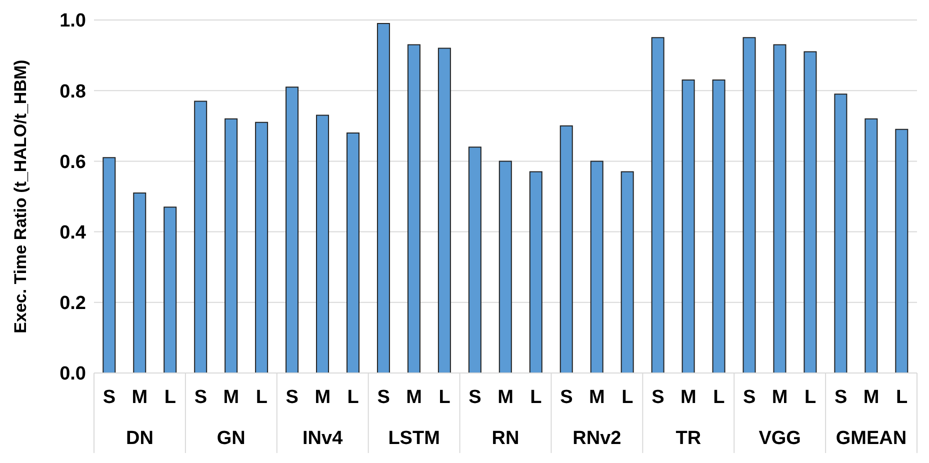 Image resolution: width=929 pixels, height=463 pixels. What do you see at coordinates (73, 374) in the screenshot?
I see `y-tick-label: 0.0` at bounding box center [73, 374].